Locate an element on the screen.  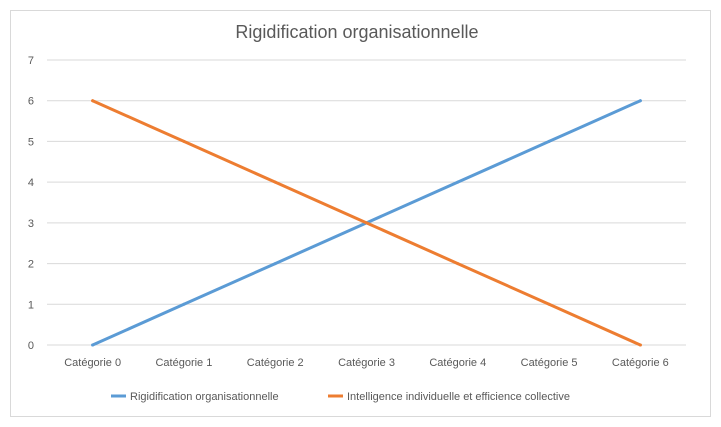
x-tick-label: Catégorie 0 is located at coordinates (92, 363).